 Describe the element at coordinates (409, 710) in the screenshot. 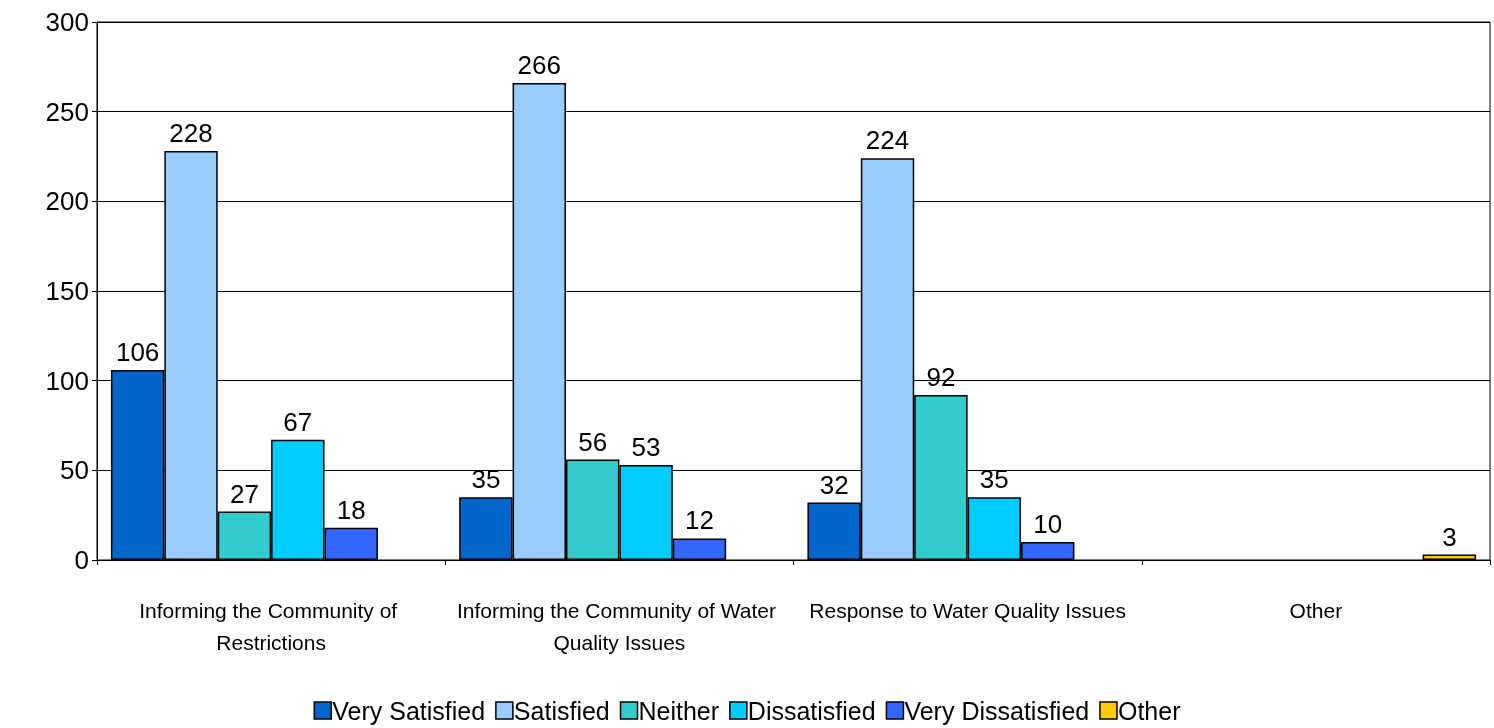

I see `legend-label: Very Satisfied` at that location.